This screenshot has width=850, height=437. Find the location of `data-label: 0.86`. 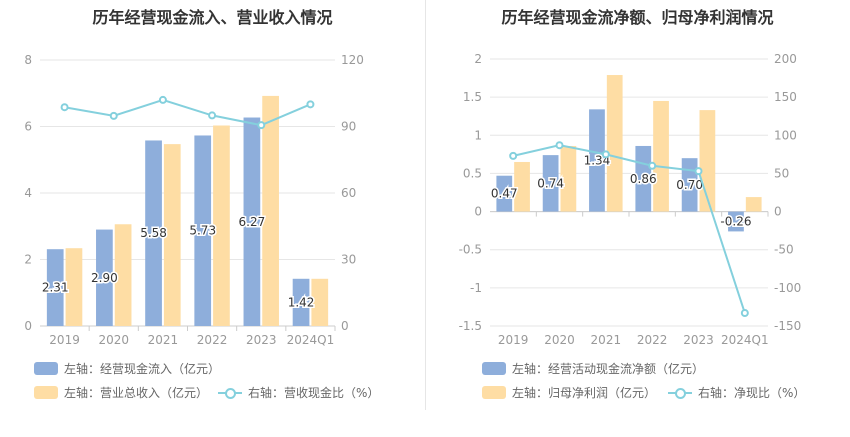

data-label: 0.86 is located at coordinates (643, 179).